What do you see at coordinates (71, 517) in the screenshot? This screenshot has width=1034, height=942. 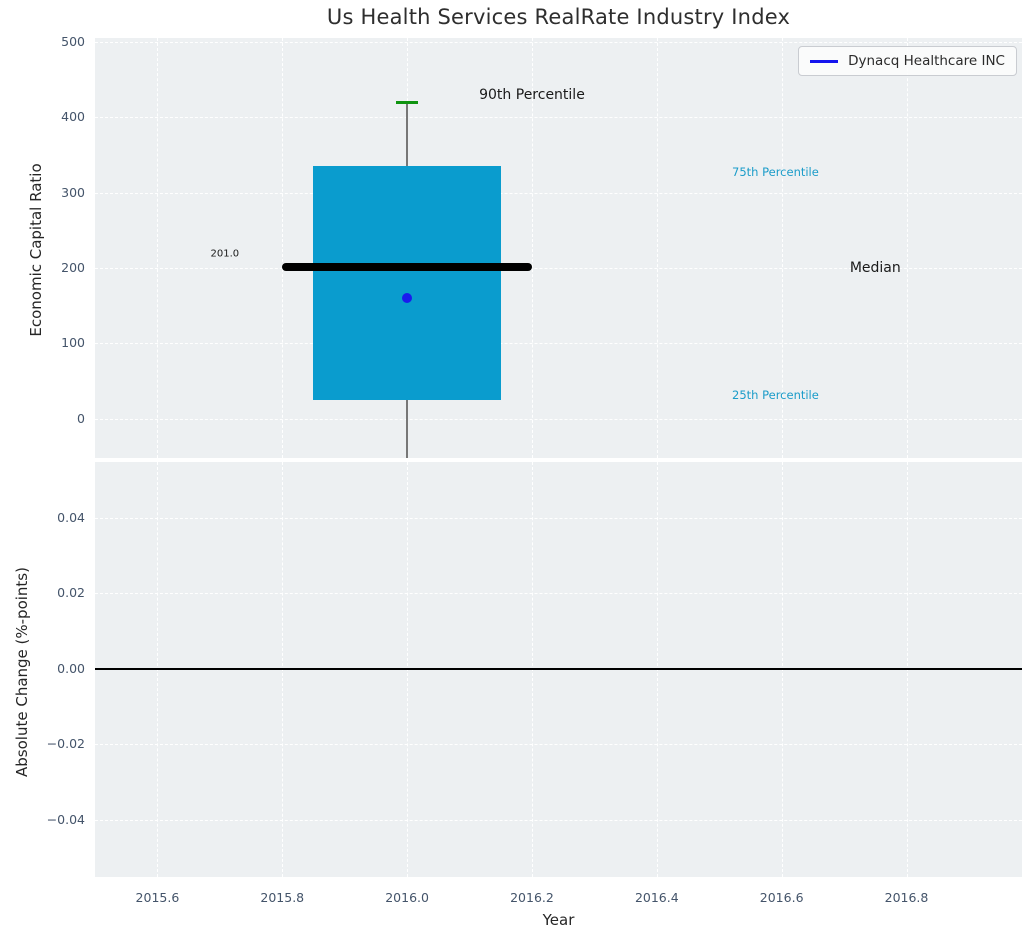 I see `y-tick-label: 0.04` at bounding box center [71, 517].